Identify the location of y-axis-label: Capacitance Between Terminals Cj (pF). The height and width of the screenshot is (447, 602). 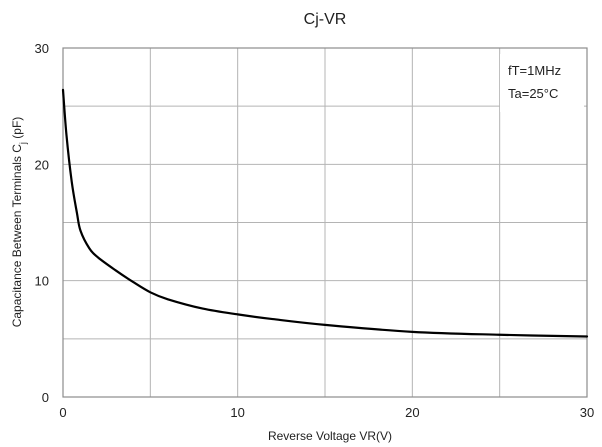
(19, 222).